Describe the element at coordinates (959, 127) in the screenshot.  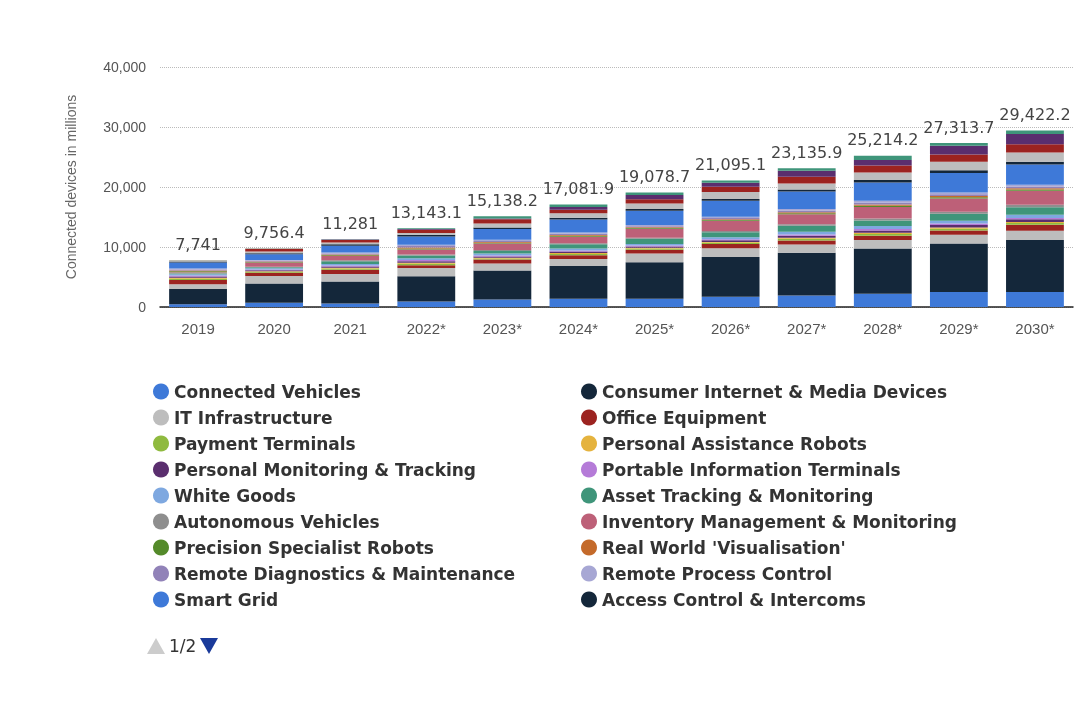
I see `total-label: 27,313.7` at that location.